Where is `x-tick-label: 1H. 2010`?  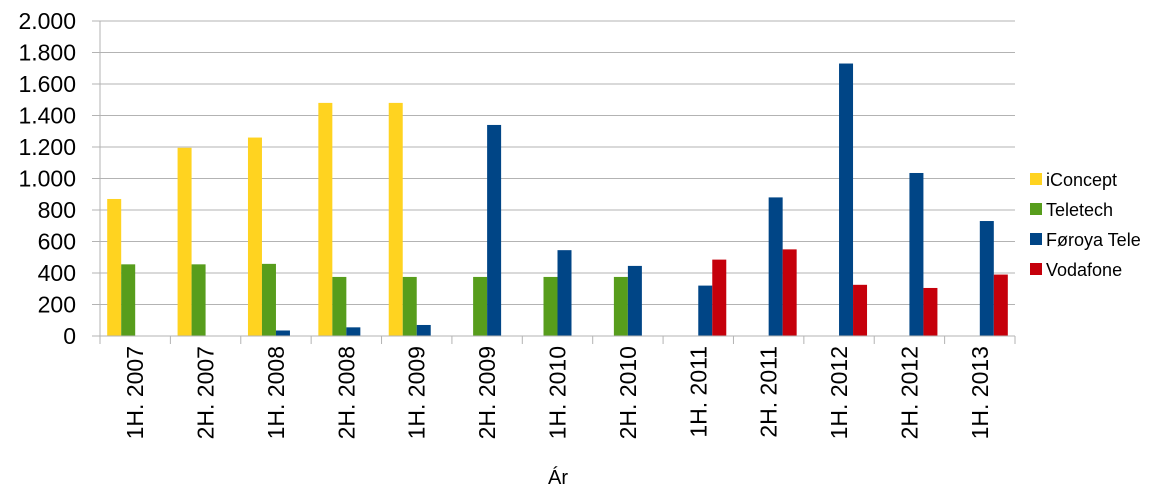 x-tick-label: 1H. 2010 is located at coordinates (558, 392).